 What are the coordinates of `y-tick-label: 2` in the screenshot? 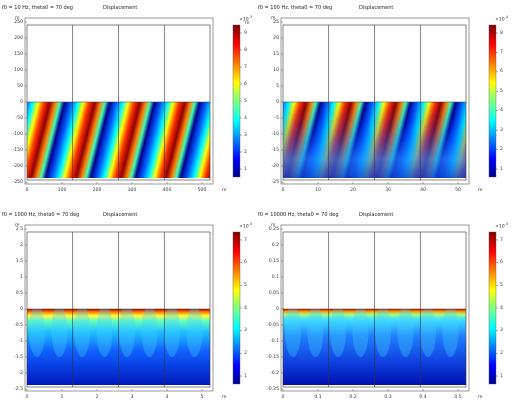 It's located at (21, 245).